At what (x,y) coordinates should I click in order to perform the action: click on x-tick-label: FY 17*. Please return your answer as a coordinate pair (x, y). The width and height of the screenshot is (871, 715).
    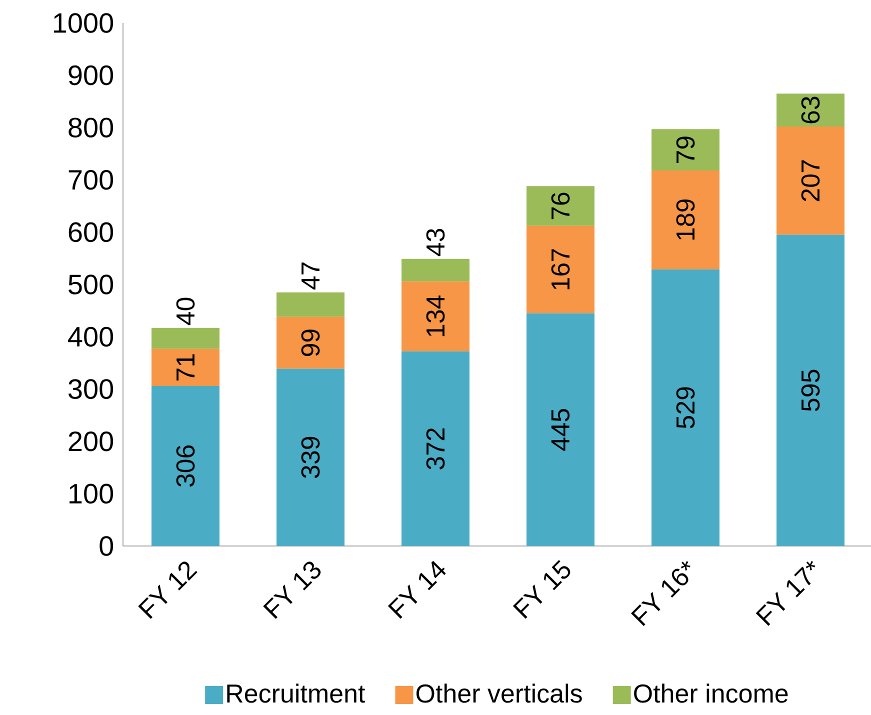
    Looking at the image, I should click on (786, 593).